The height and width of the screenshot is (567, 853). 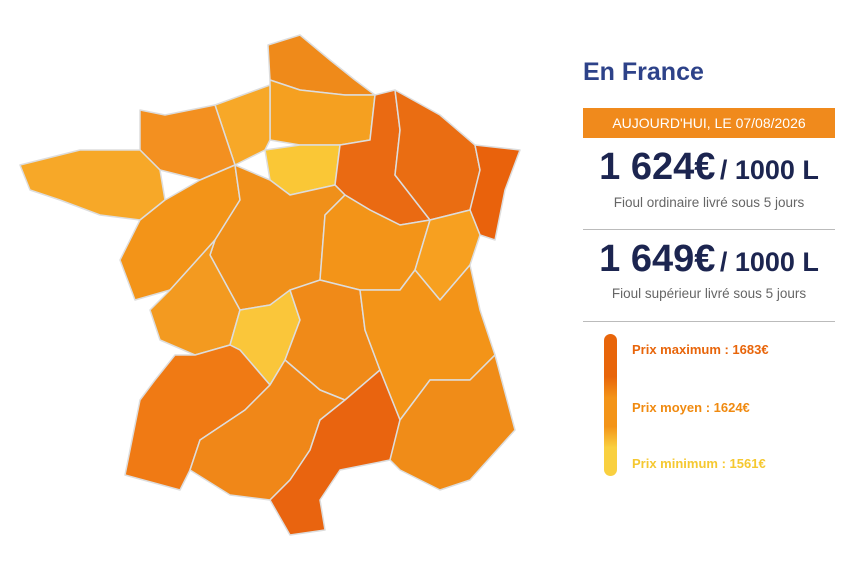 What do you see at coordinates (709, 123) in the screenshot?
I see `date-badge: AUJOURD'HUI, LE 07/08/2026` at bounding box center [709, 123].